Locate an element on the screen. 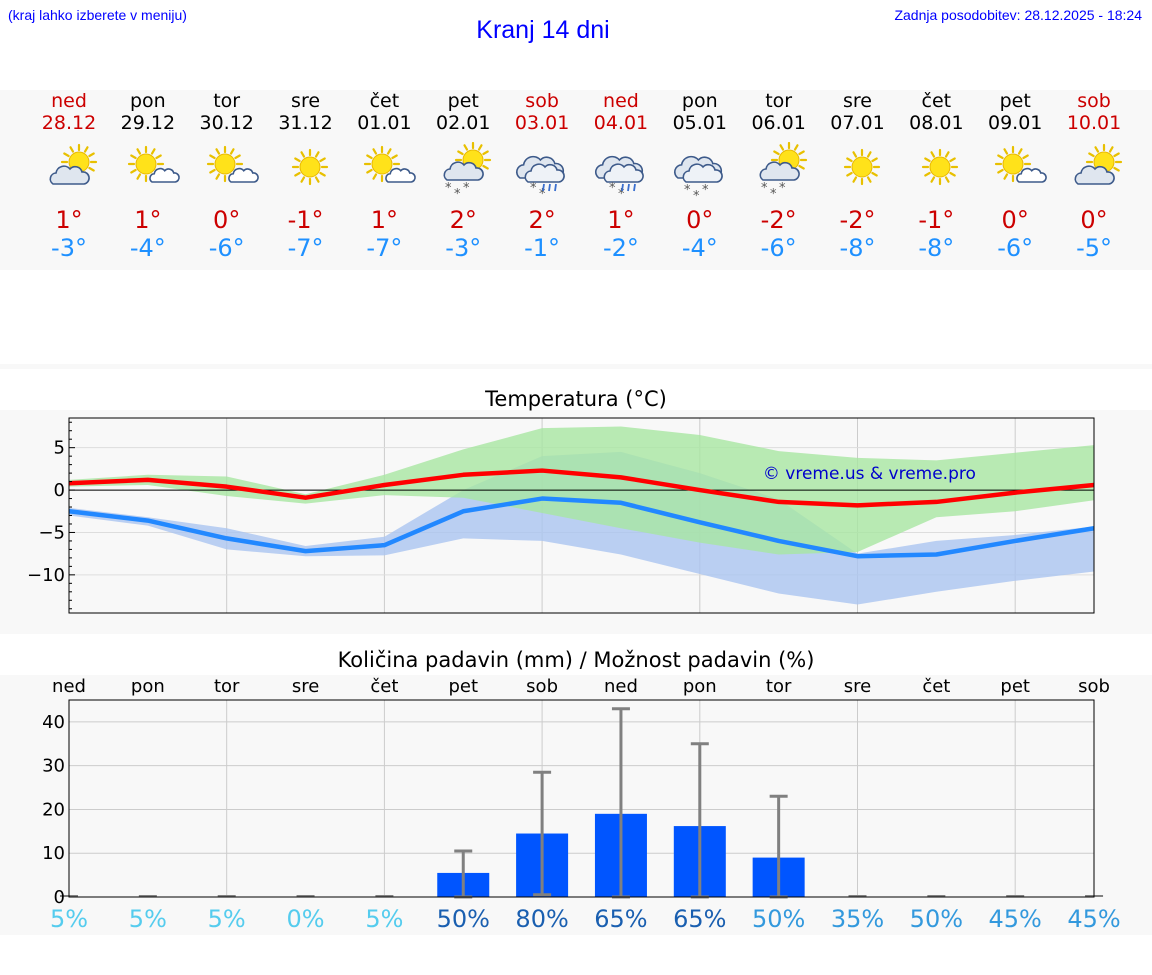 The width and height of the screenshot is (1152, 975). day-column: sre 31.12 -1° -7° is located at coordinates (306, 176).